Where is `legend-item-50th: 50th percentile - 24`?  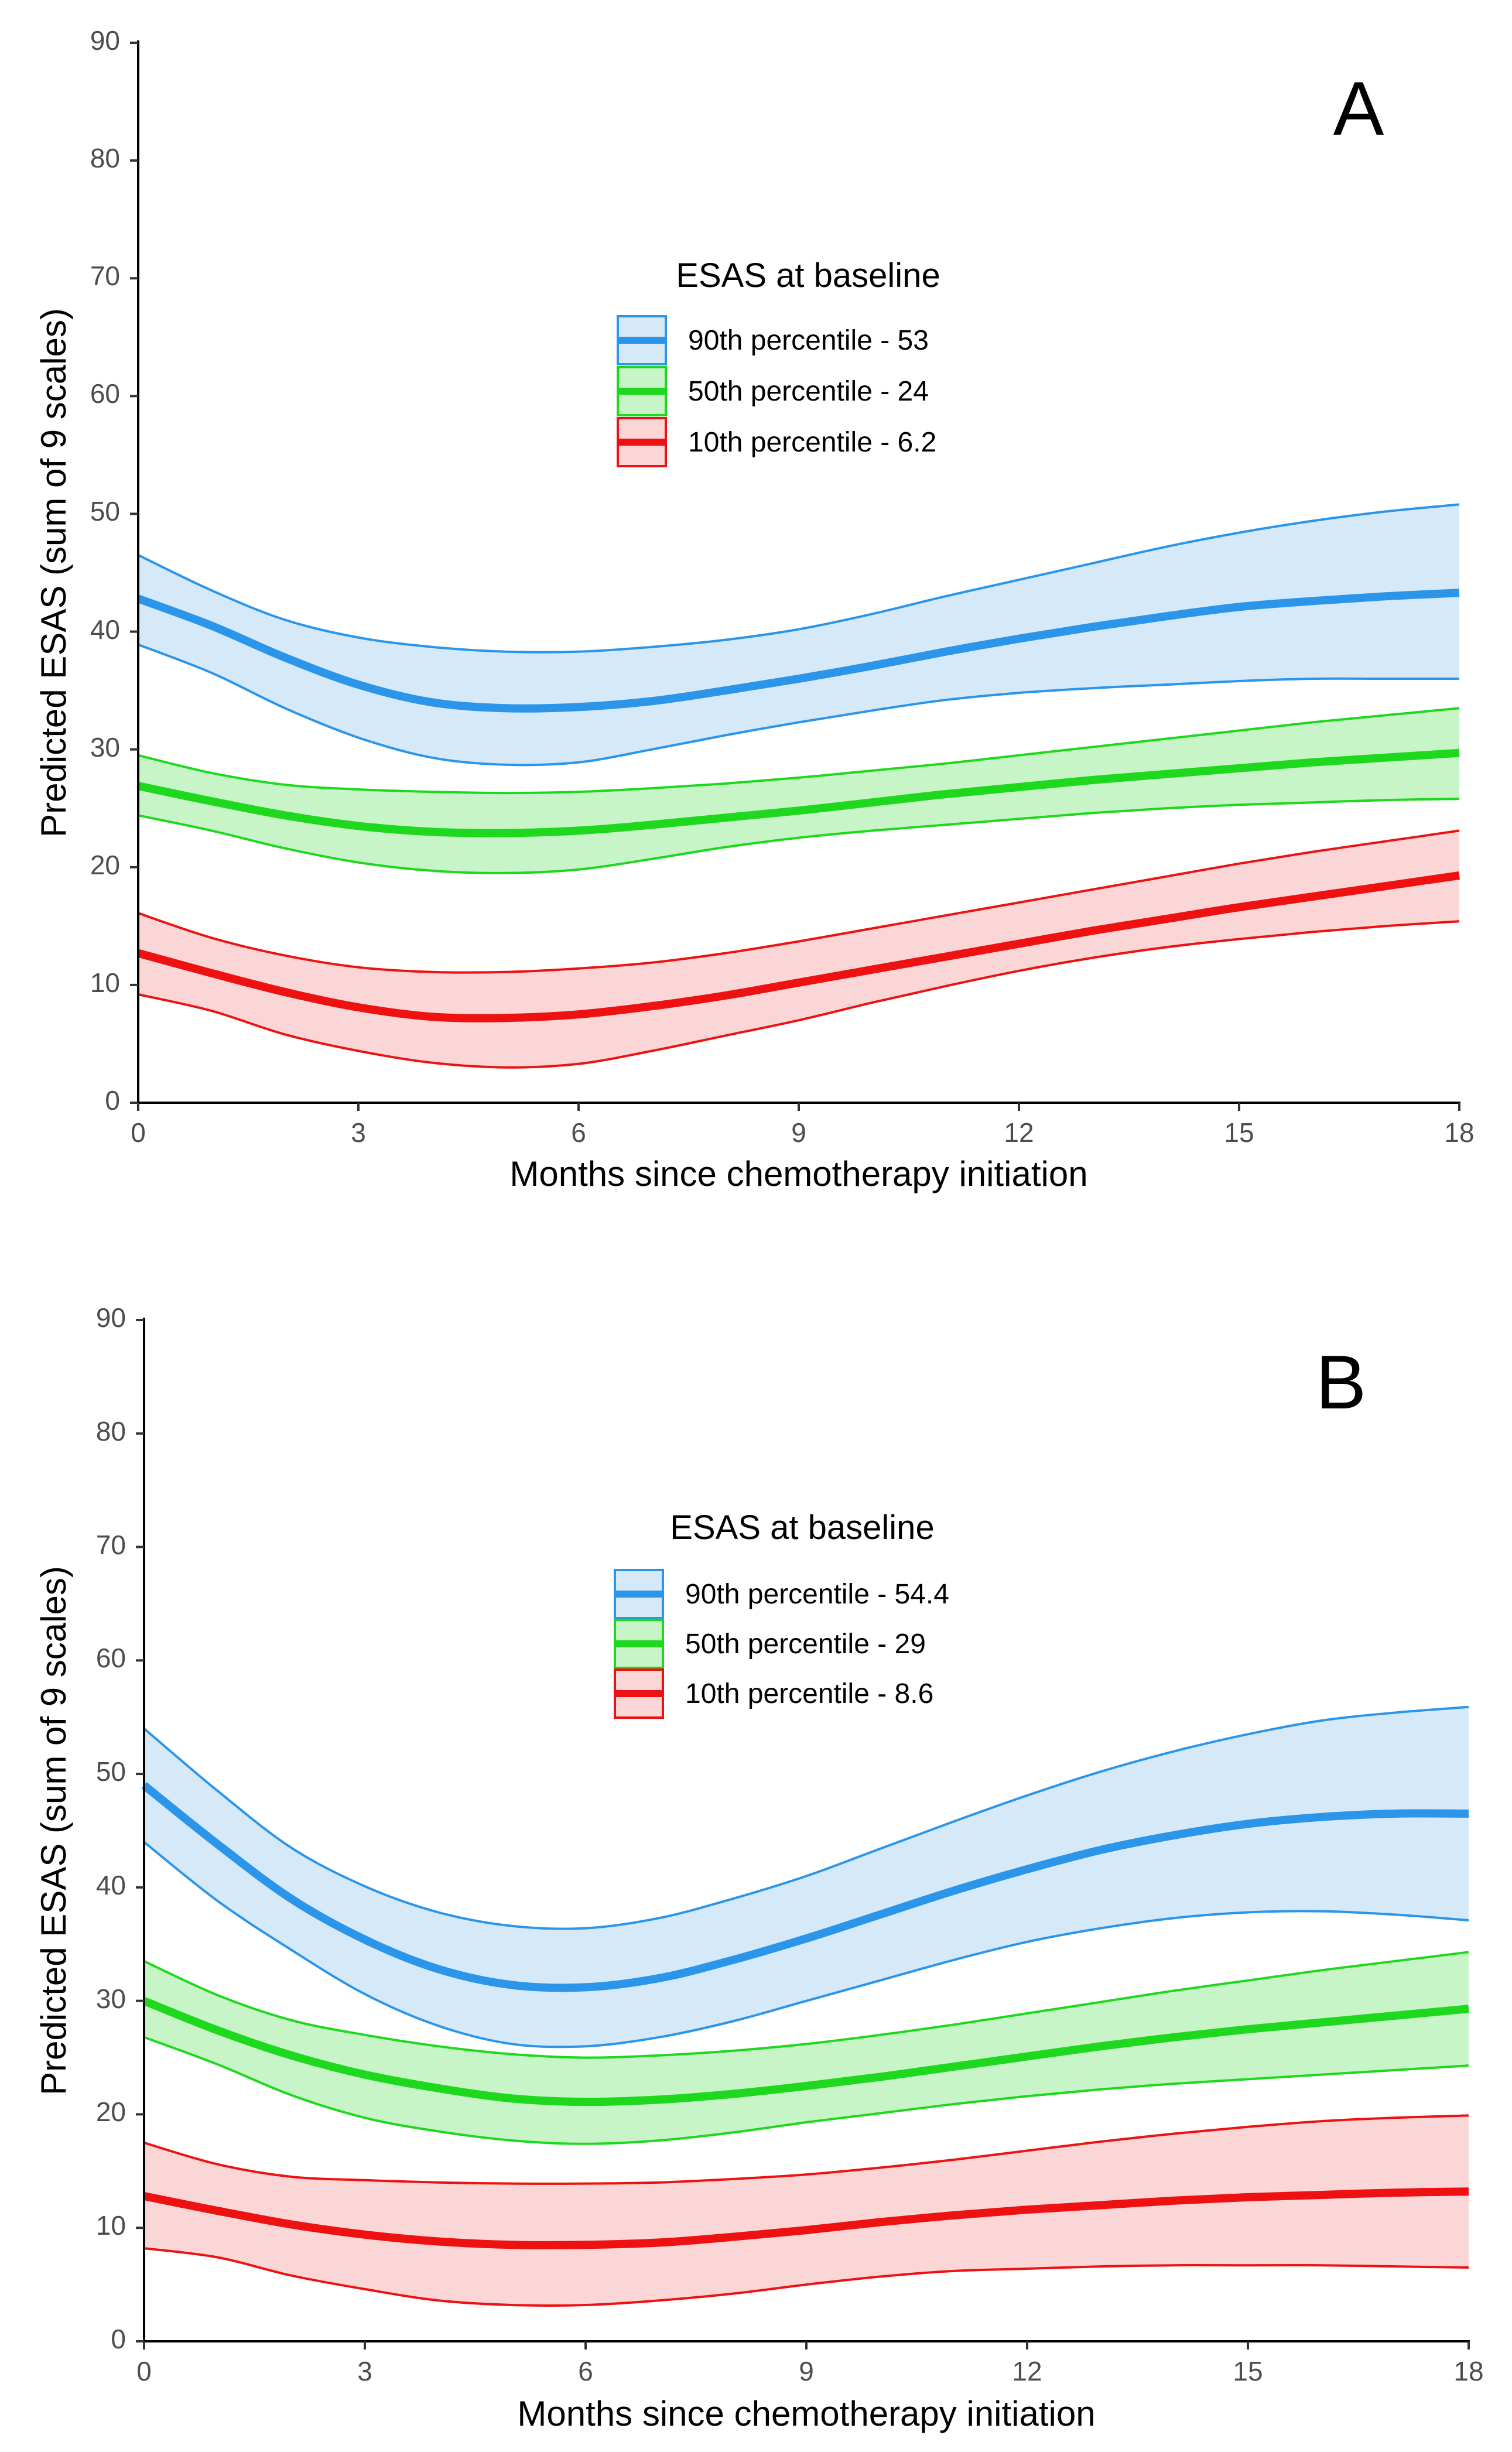
legend-item-50th: 50th percentile - 24 is located at coordinates (773, 391).